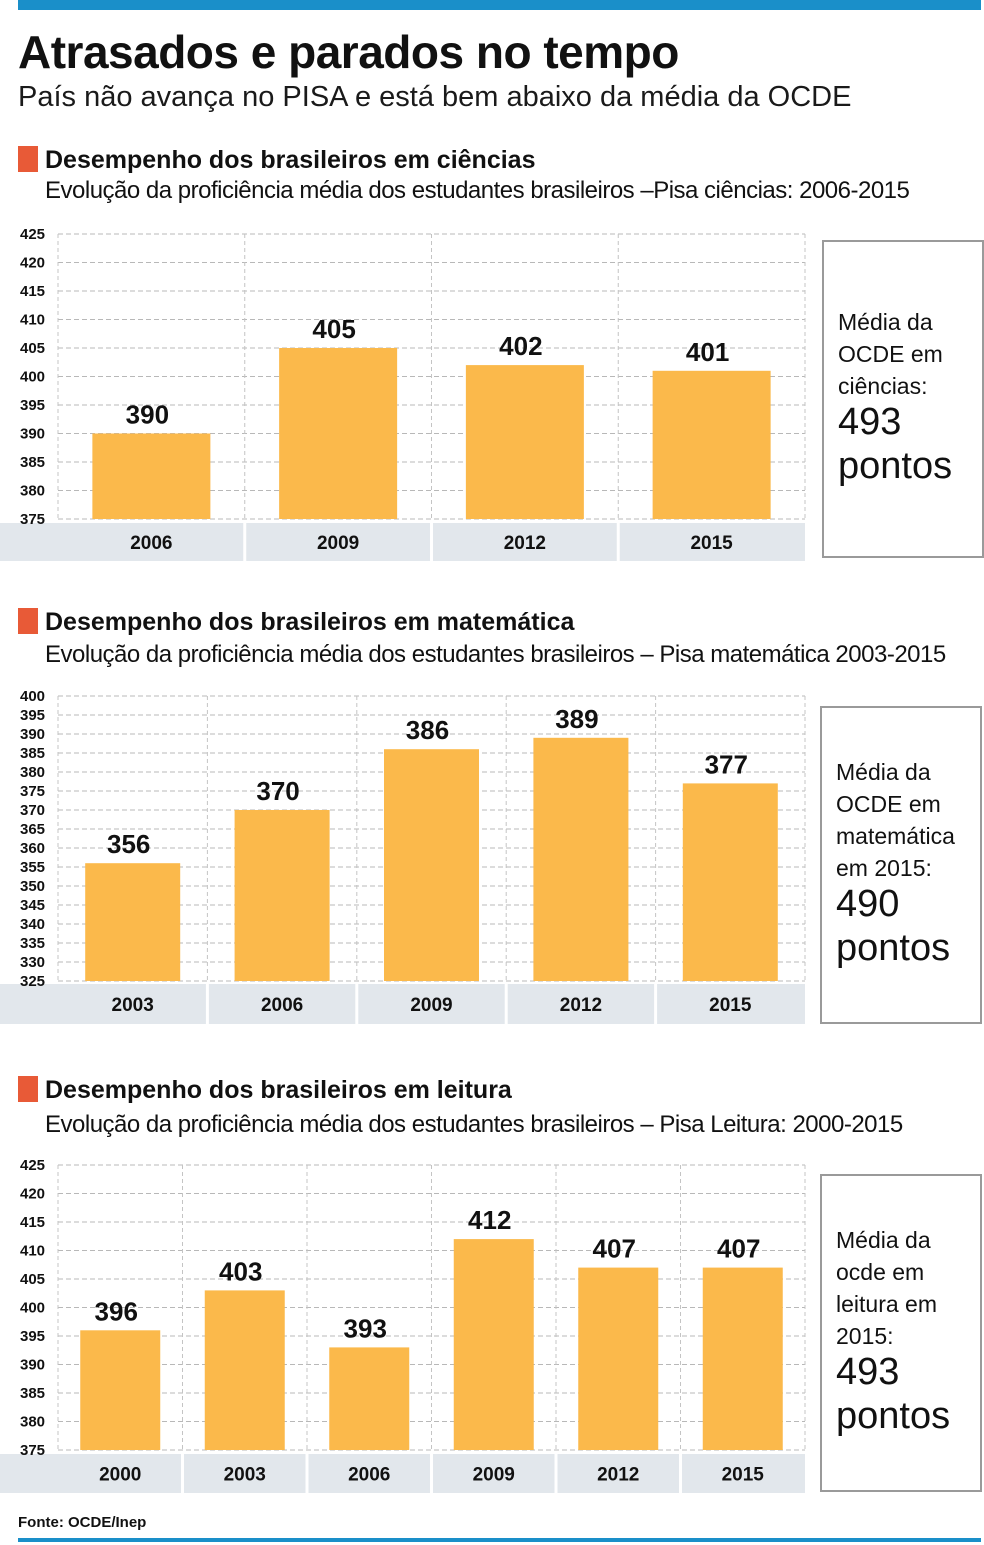 The height and width of the screenshot is (1545, 984). Describe the element at coordinates (893, 1394) in the screenshot. I see `ocde-average-value-leitura: 493 pontos` at that location.